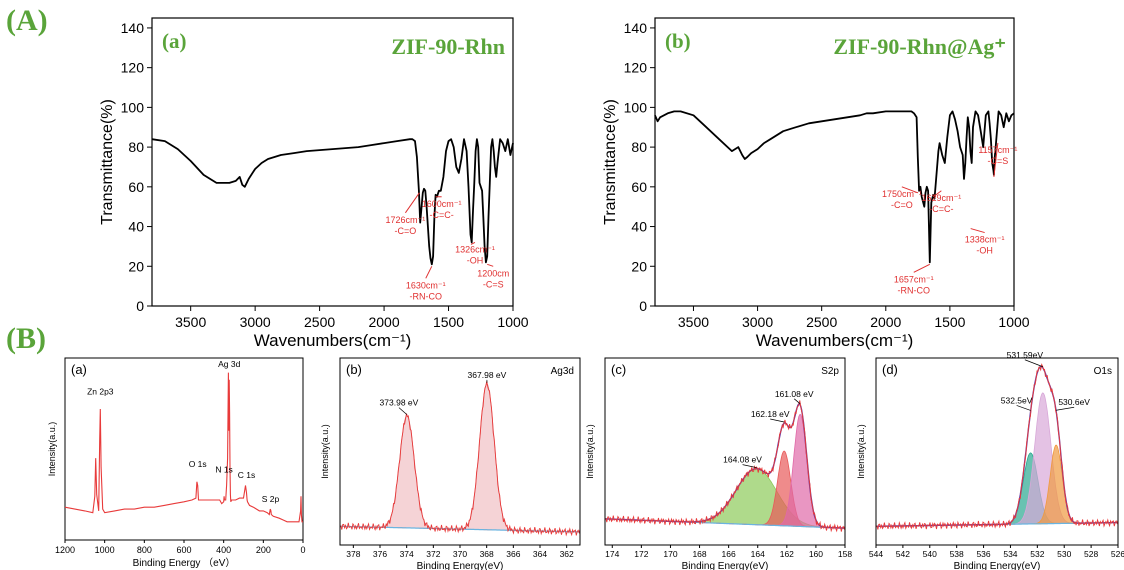 The height and width of the screenshot is (570, 1124). What do you see at coordinates (460, 529) in the screenshot?
I see `background-line` at bounding box center [460, 529].